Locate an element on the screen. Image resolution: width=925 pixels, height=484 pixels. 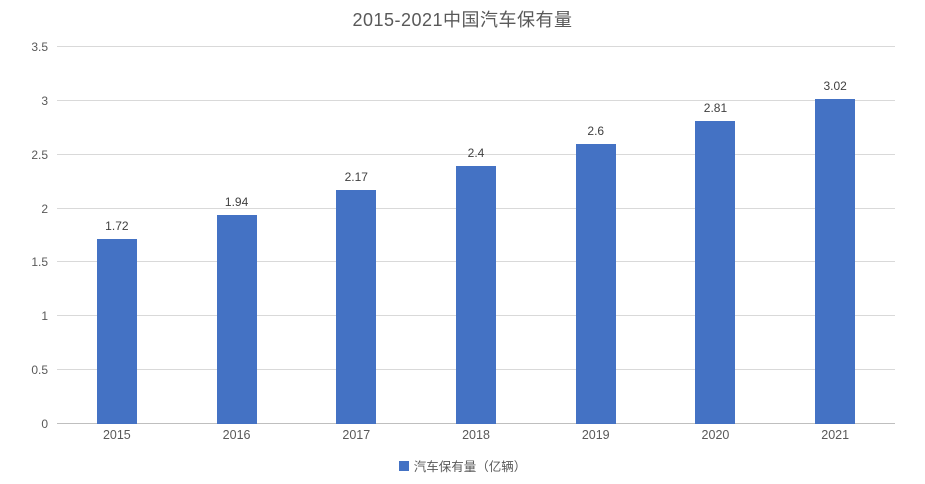
bar-2019 is located at coordinates (595, 283).